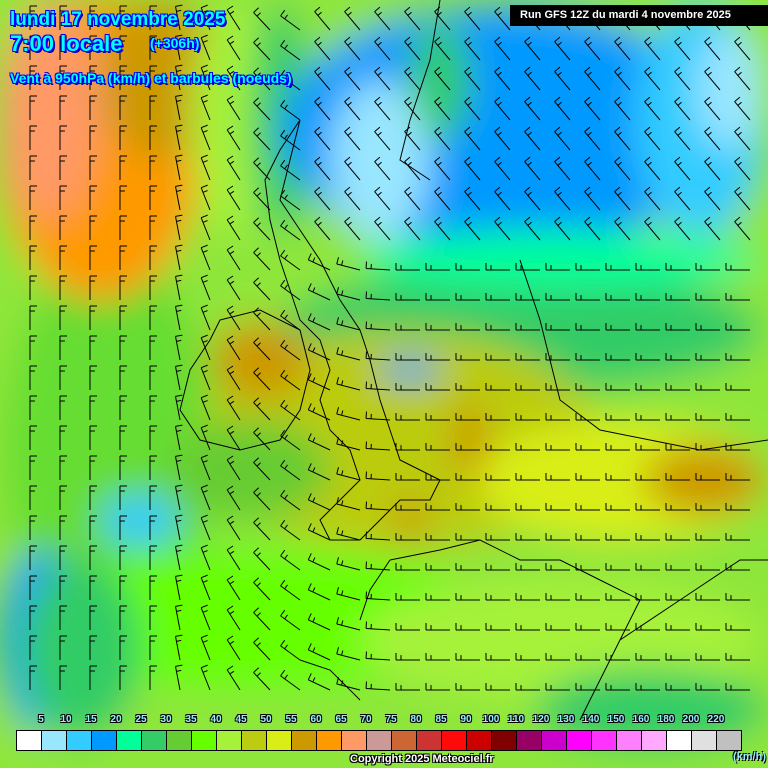 The height and width of the screenshot is (768, 768). I want to click on legend-label: 140, so click(591, 719).